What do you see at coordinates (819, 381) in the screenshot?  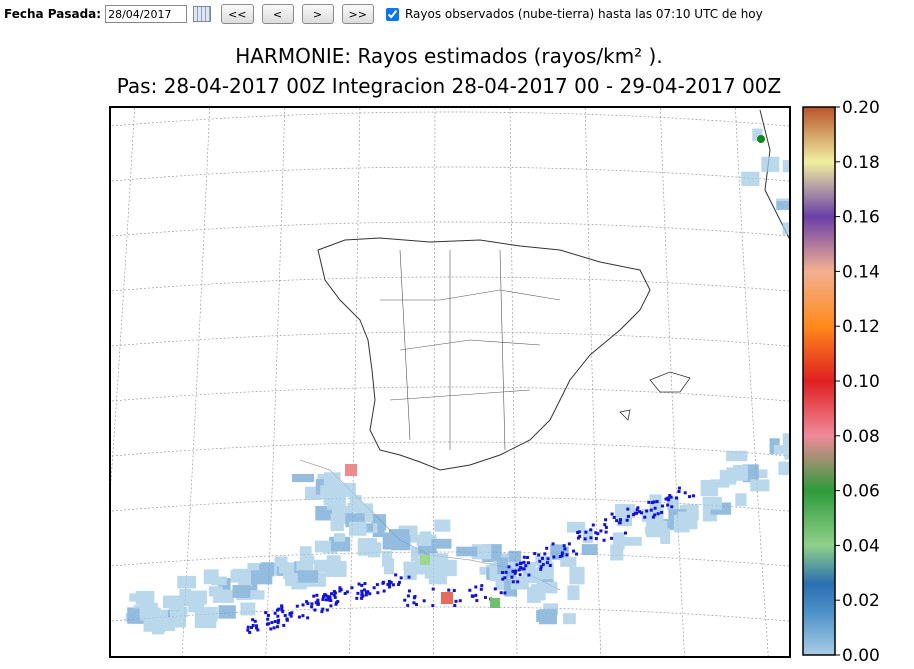 I see `colorbar` at bounding box center [819, 381].